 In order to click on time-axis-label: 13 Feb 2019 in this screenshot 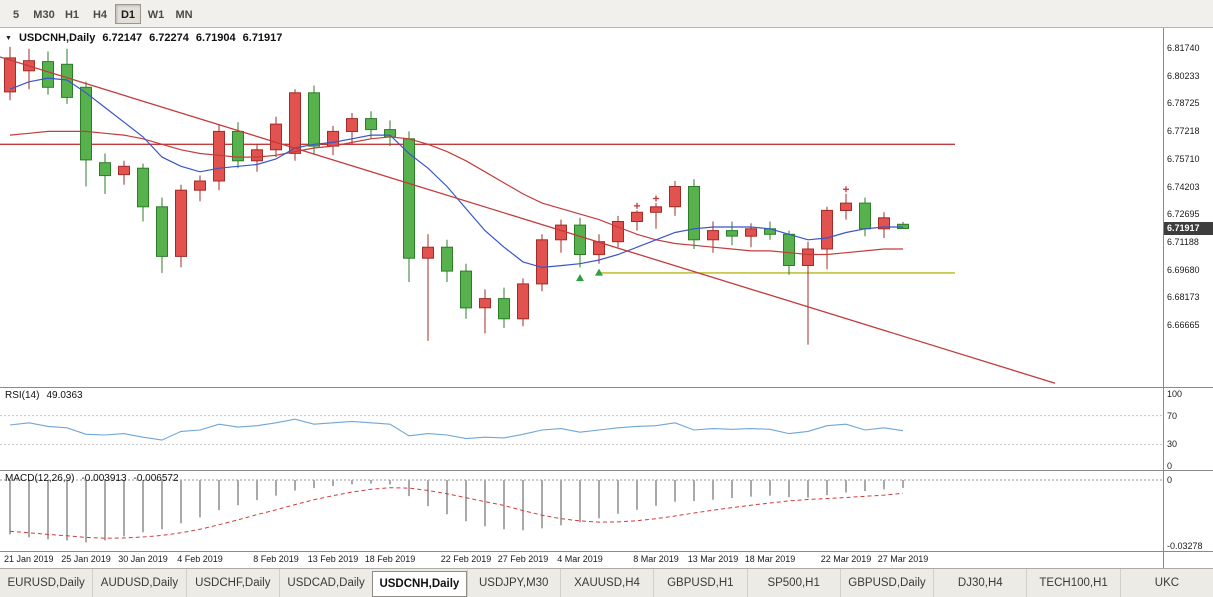, I will do `click(333, 559)`.